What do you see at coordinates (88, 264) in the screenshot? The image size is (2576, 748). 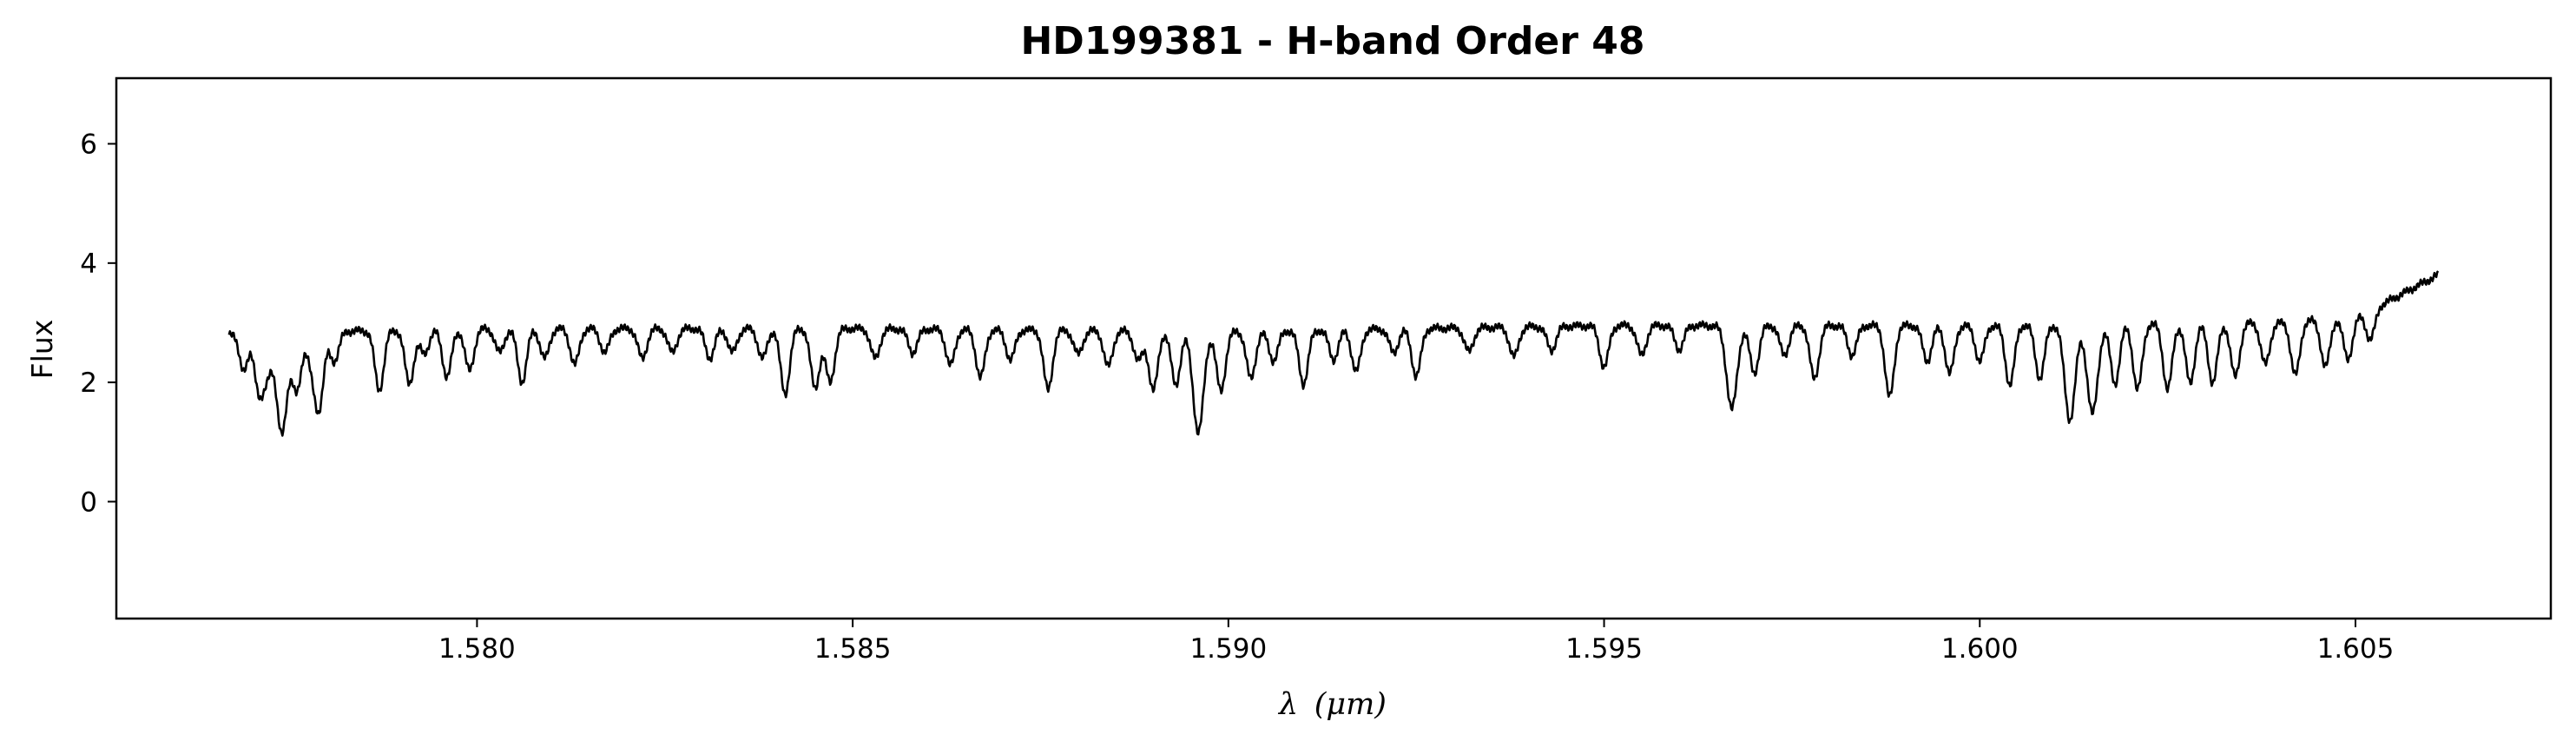 I see `y-tick-label: 4` at bounding box center [88, 264].